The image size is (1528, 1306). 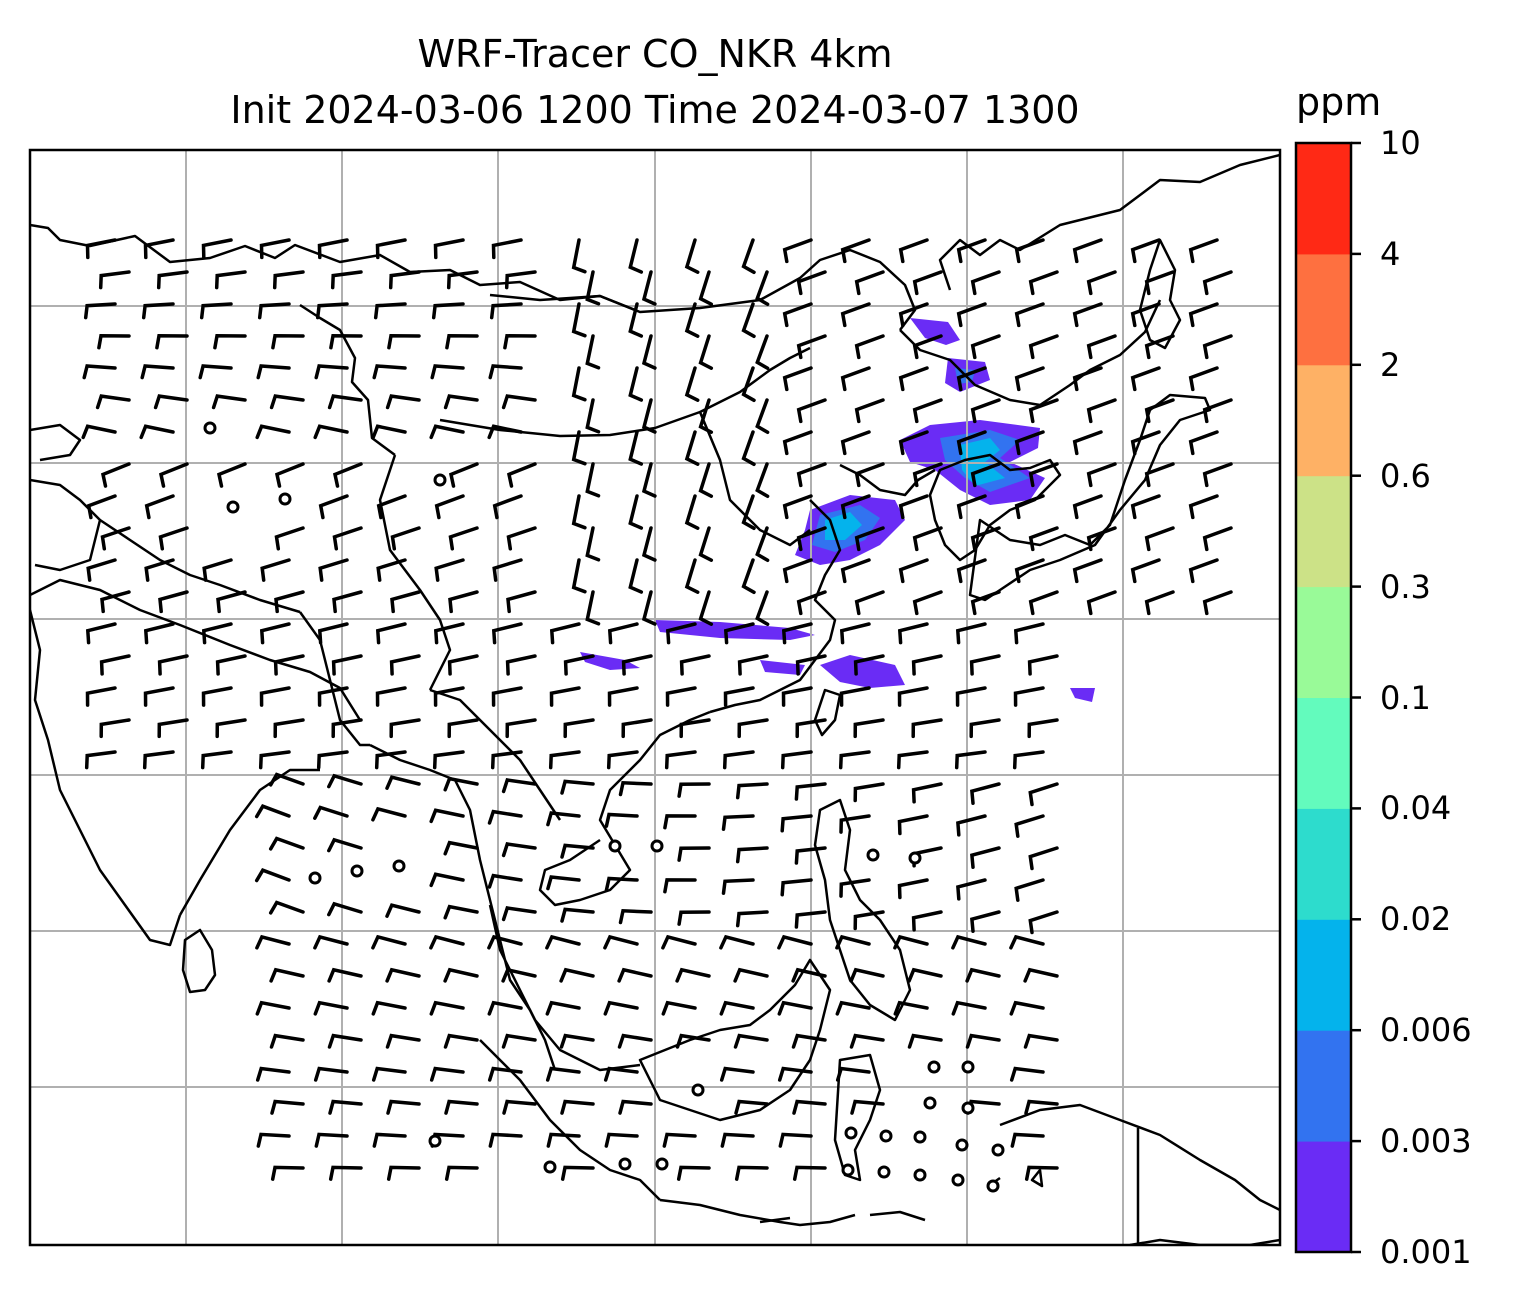 What do you see at coordinates (735, 1040) in the screenshot?
I see `coast-borneo` at bounding box center [735, 1040].